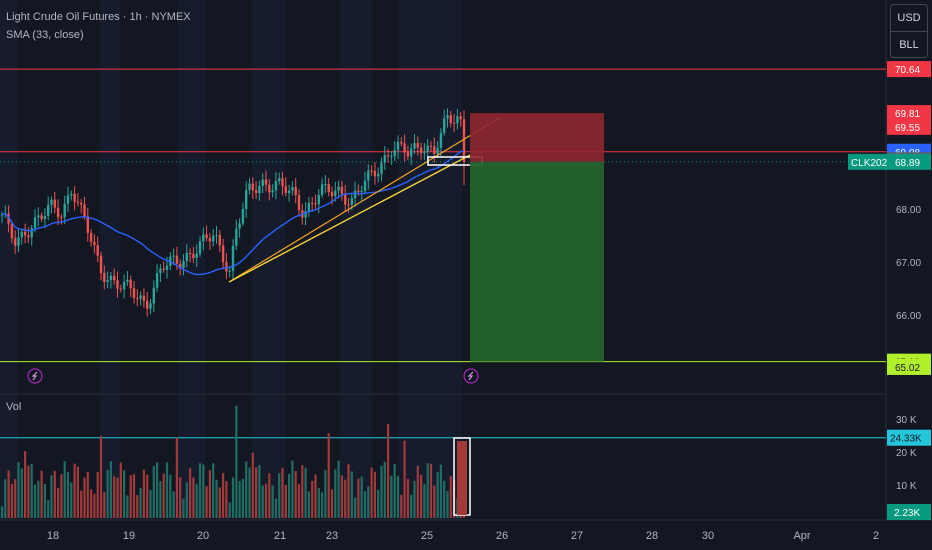  What do you see at coordinates (908, 263) in the screenshot?
I see `price-tick-label: 67.00` at bounding box center [908, 263].